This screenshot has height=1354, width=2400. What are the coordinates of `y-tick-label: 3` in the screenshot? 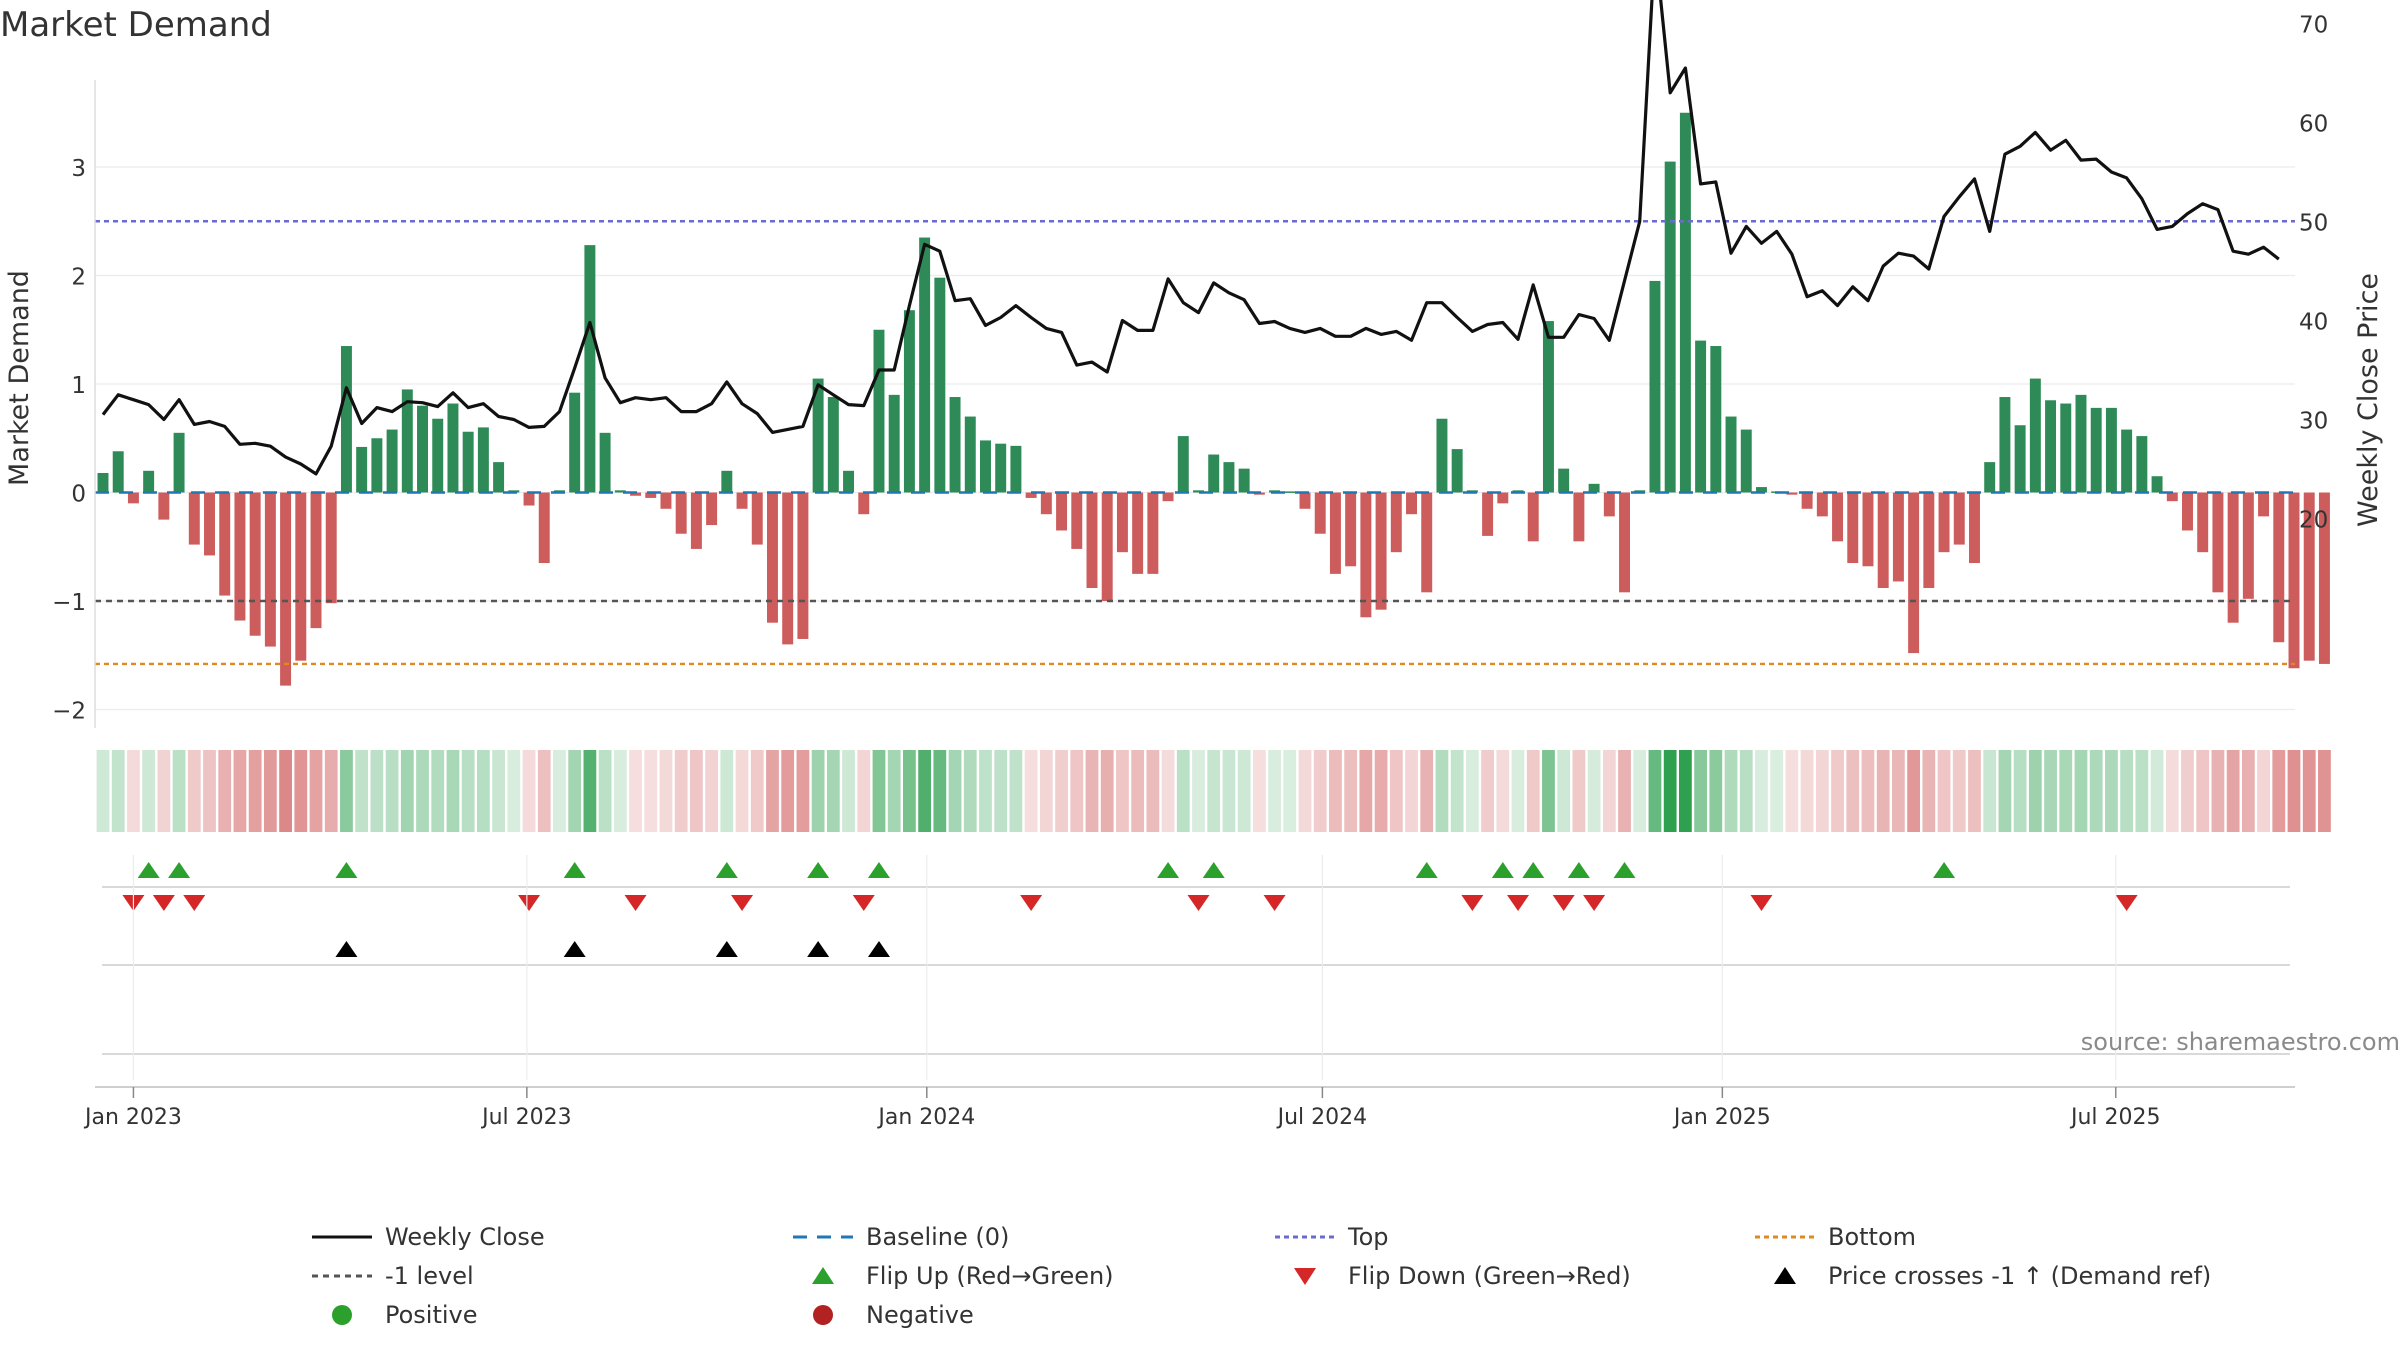 It's located at (78, 169).